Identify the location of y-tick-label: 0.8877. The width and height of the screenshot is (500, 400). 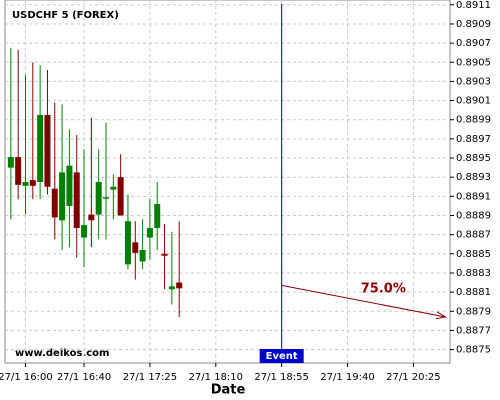
(473, 330).